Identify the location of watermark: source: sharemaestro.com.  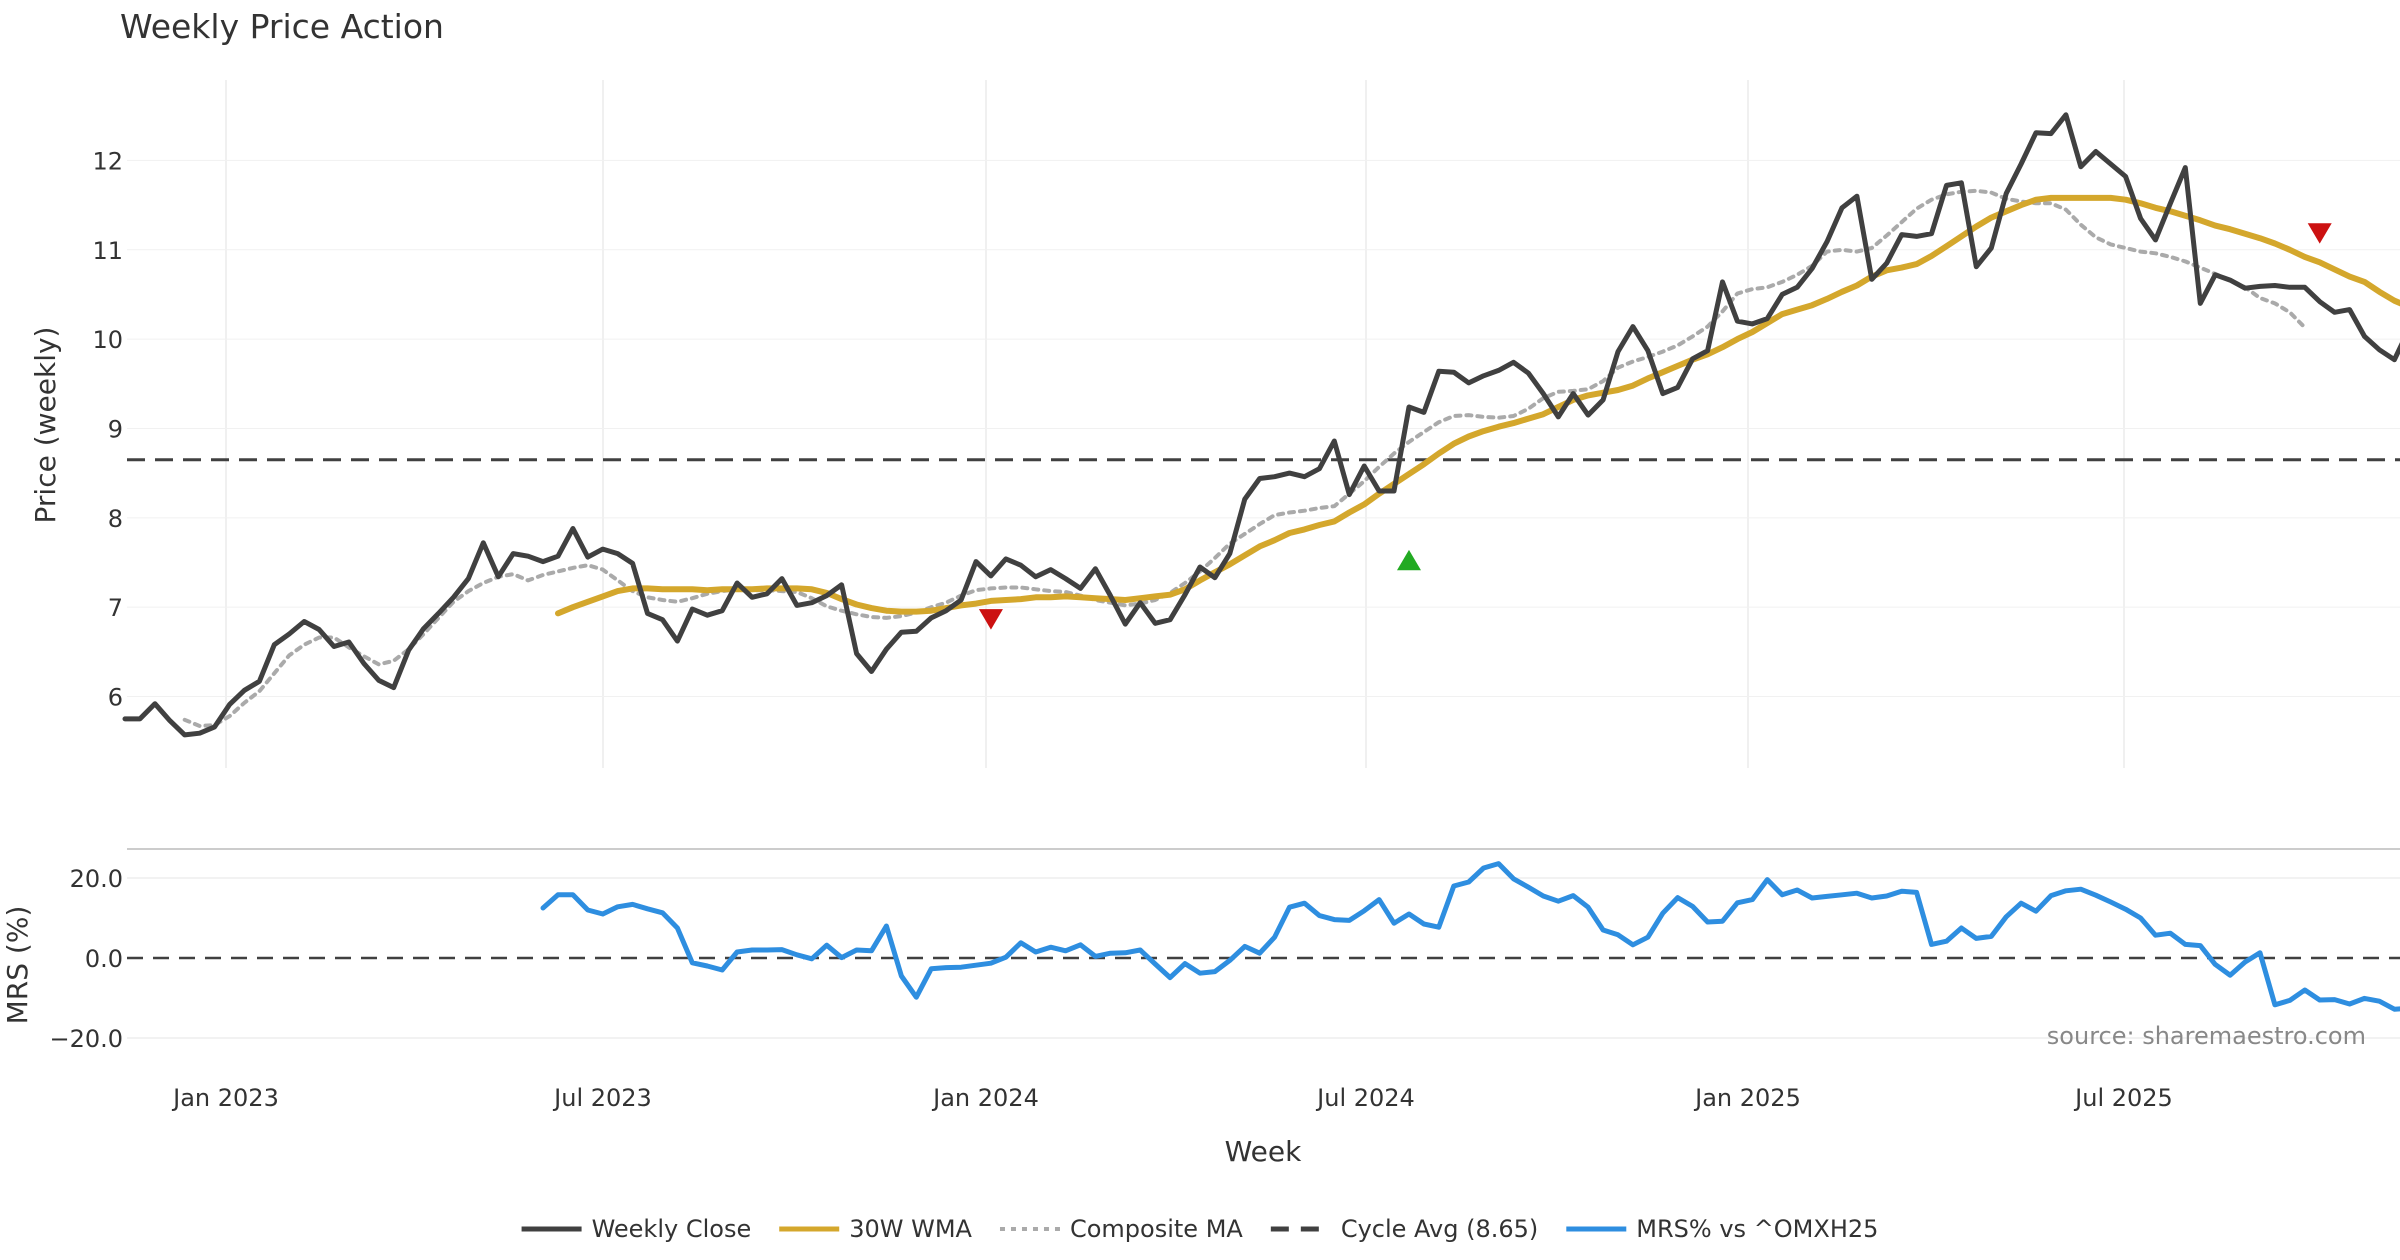
(2206, 1036).